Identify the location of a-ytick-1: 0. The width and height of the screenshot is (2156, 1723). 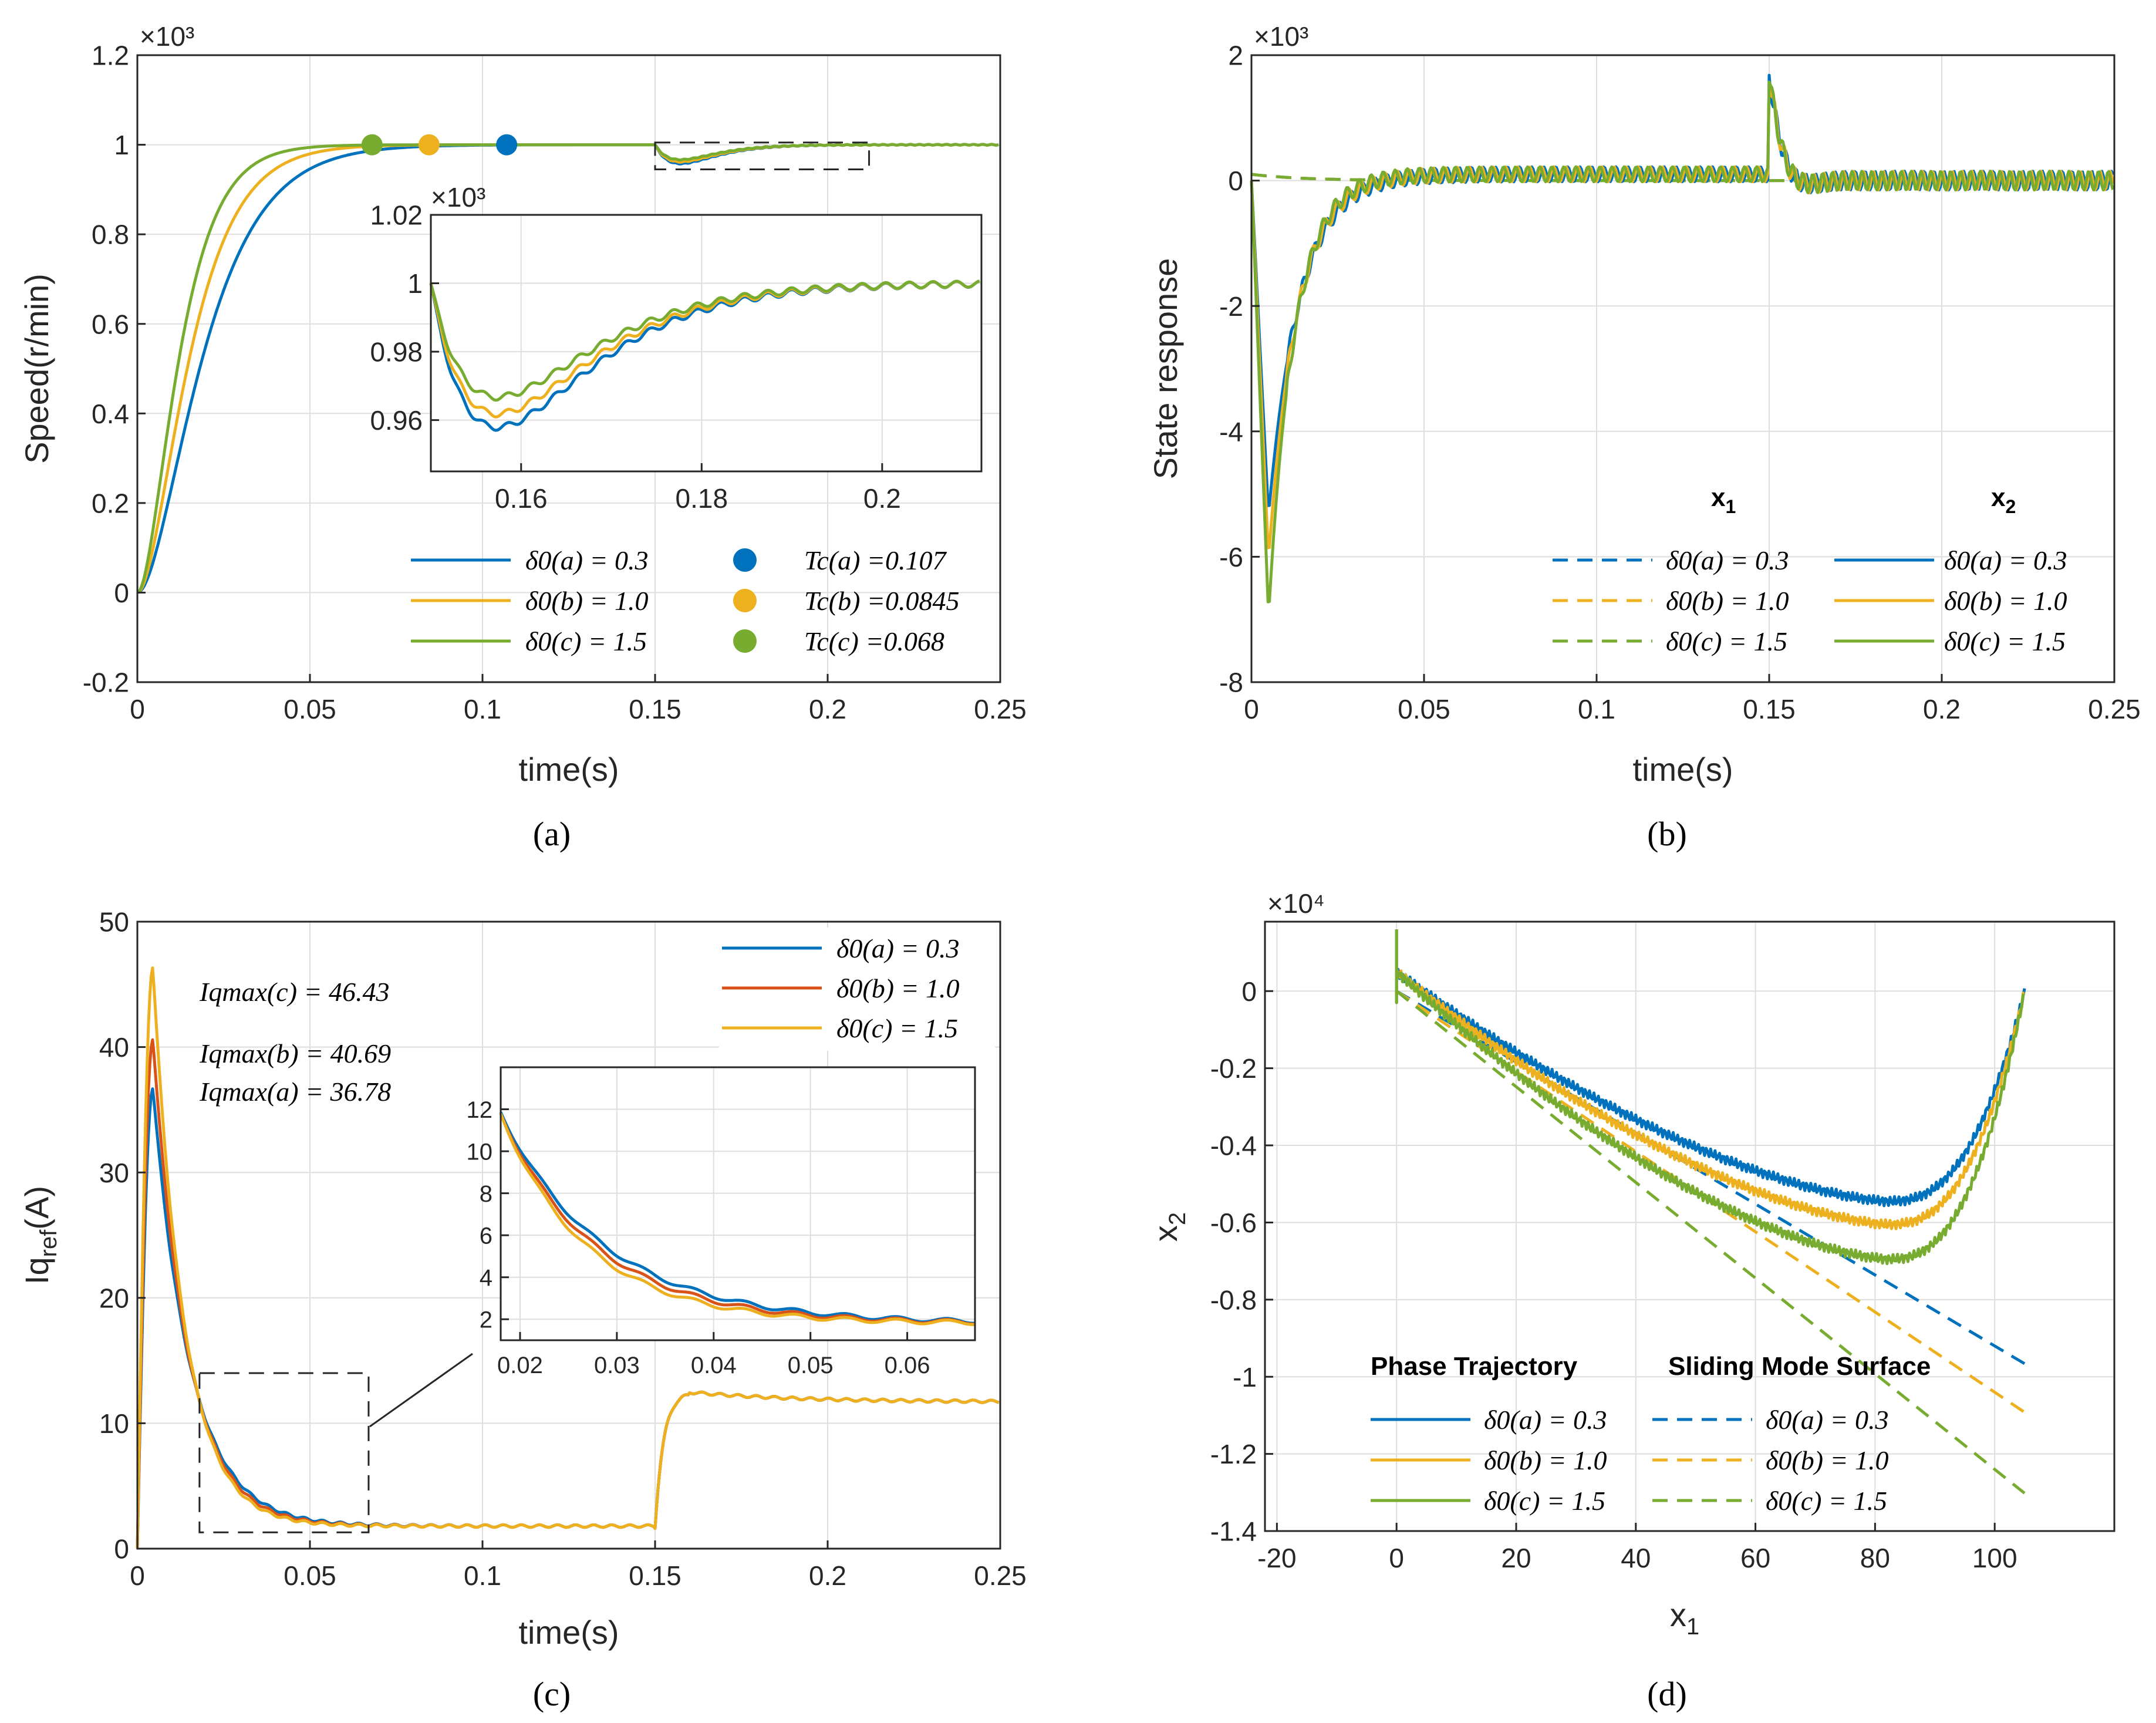
(121, 593).